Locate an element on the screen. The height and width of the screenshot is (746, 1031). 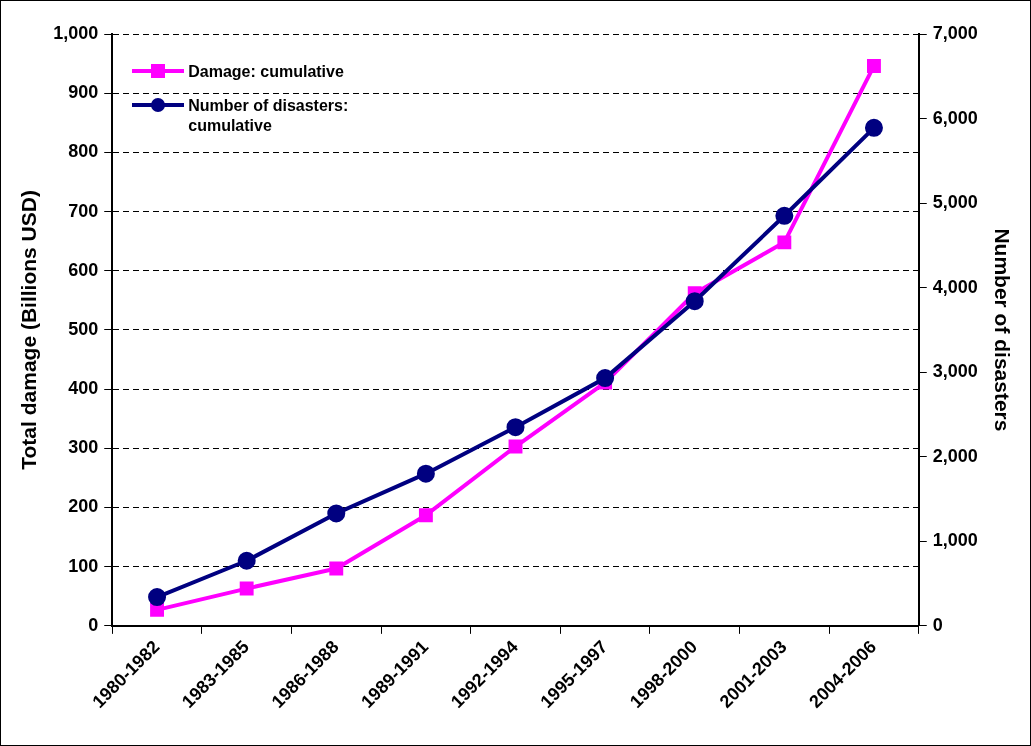
y2-tick-label: 4,000 is located at coordinates (955, 286).